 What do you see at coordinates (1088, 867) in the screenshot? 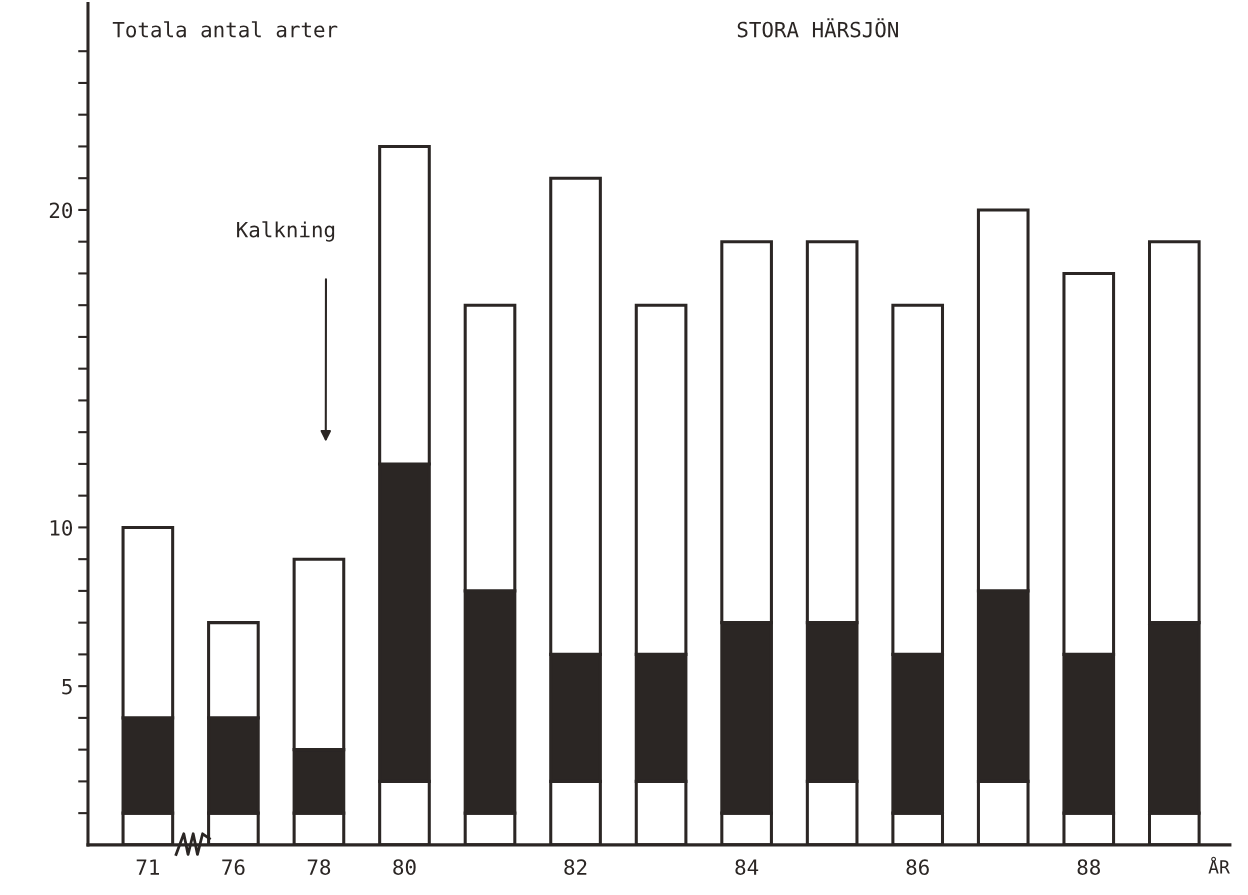
I see `x-tick-label: 88` at bounding box center [1088, 867].